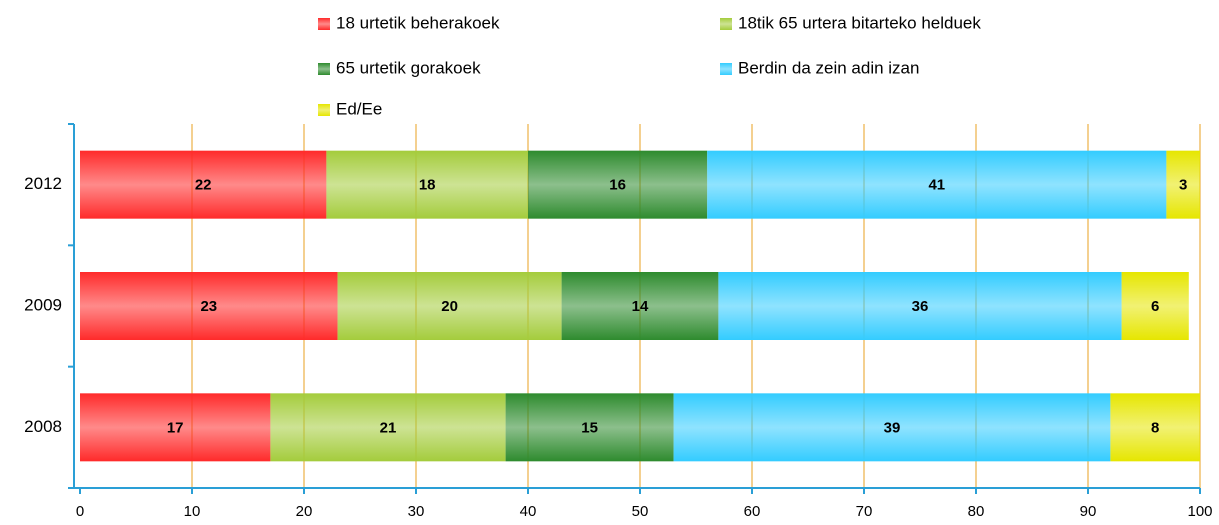 The height and width of the screenshot is (525, 1219). What do you see at coordinates (304, 511) in the screenshot?
I see `x-tick-label: 20` at bounding box center [304, 511].